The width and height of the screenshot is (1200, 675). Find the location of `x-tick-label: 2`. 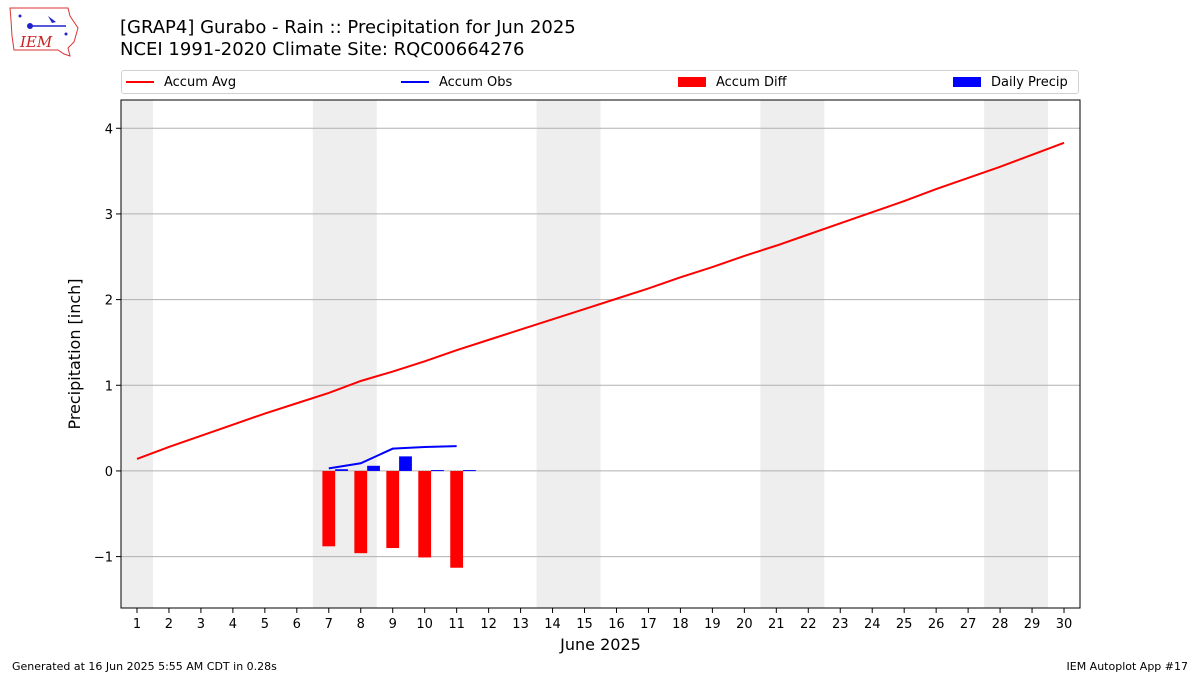

x-tick-label: 2 is located at coordinates (169, 624).